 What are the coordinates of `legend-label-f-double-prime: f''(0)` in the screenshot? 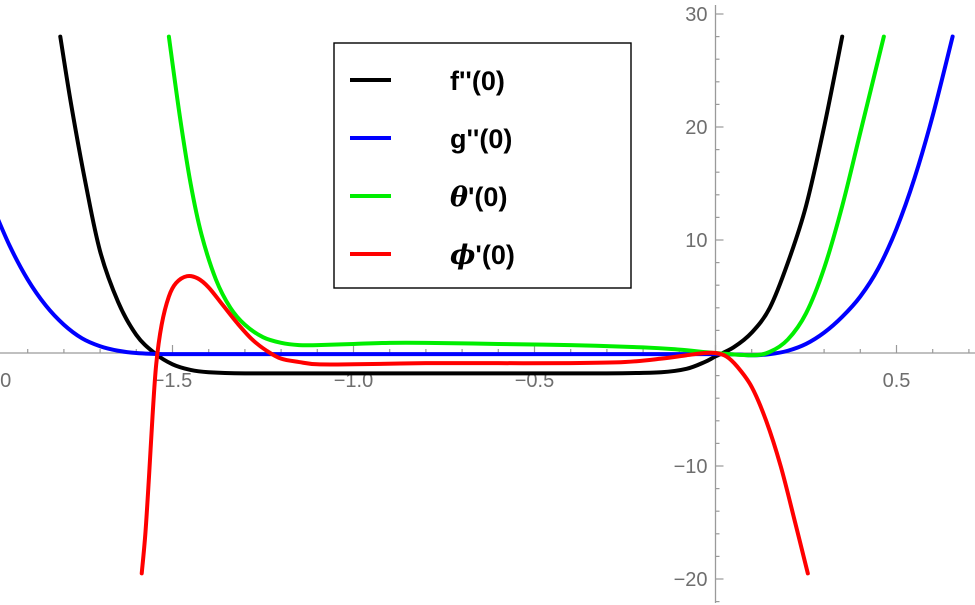 It's located at (477, 81).